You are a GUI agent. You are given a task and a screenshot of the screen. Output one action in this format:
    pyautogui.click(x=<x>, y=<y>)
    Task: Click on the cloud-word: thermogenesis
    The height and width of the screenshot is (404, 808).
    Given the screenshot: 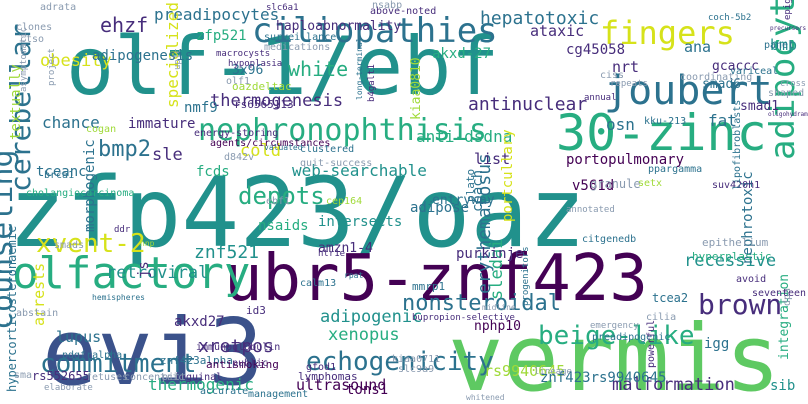 What is the action you would take?
    pyautogui.click(x=276, y=101)
    